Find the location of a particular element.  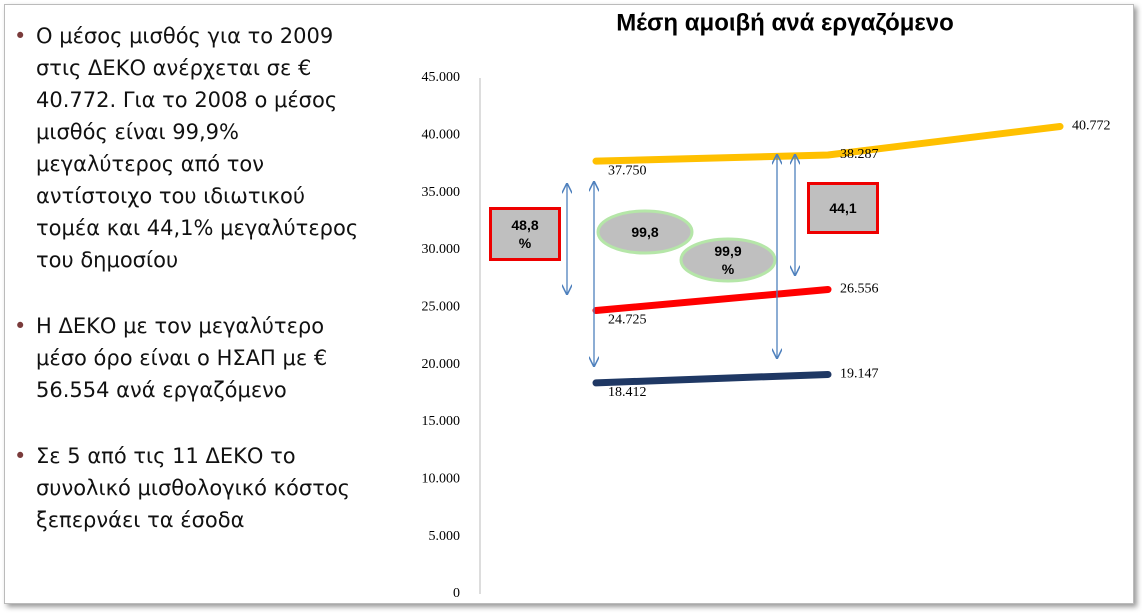

y-tick-label: 40.000 is located at coordinates (441, 135).